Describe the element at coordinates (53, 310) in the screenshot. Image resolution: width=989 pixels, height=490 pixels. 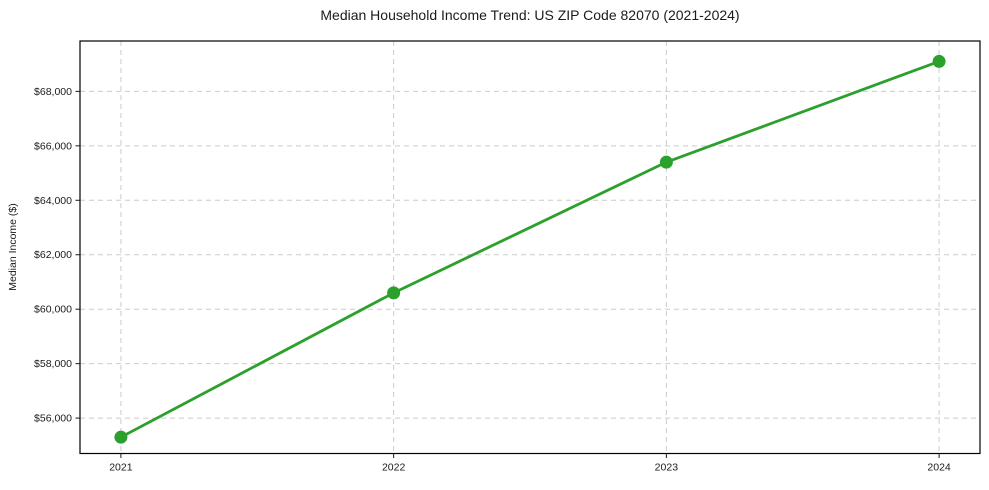
I see `y-tick-label: $60,000` at that location.